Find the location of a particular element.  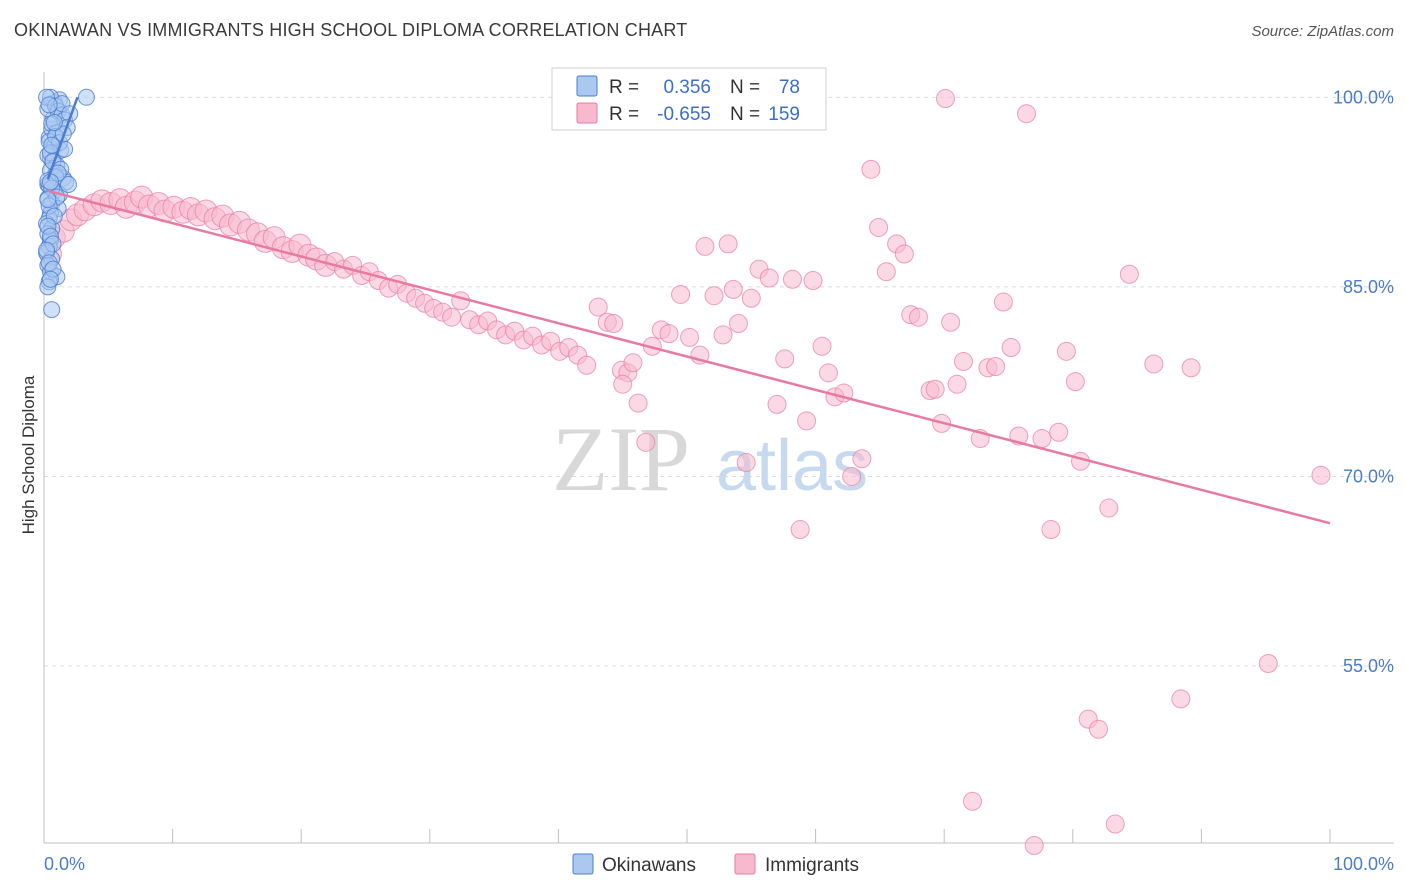

x-tick-label-100: 100.0% is located at coordinates (1363, 864).